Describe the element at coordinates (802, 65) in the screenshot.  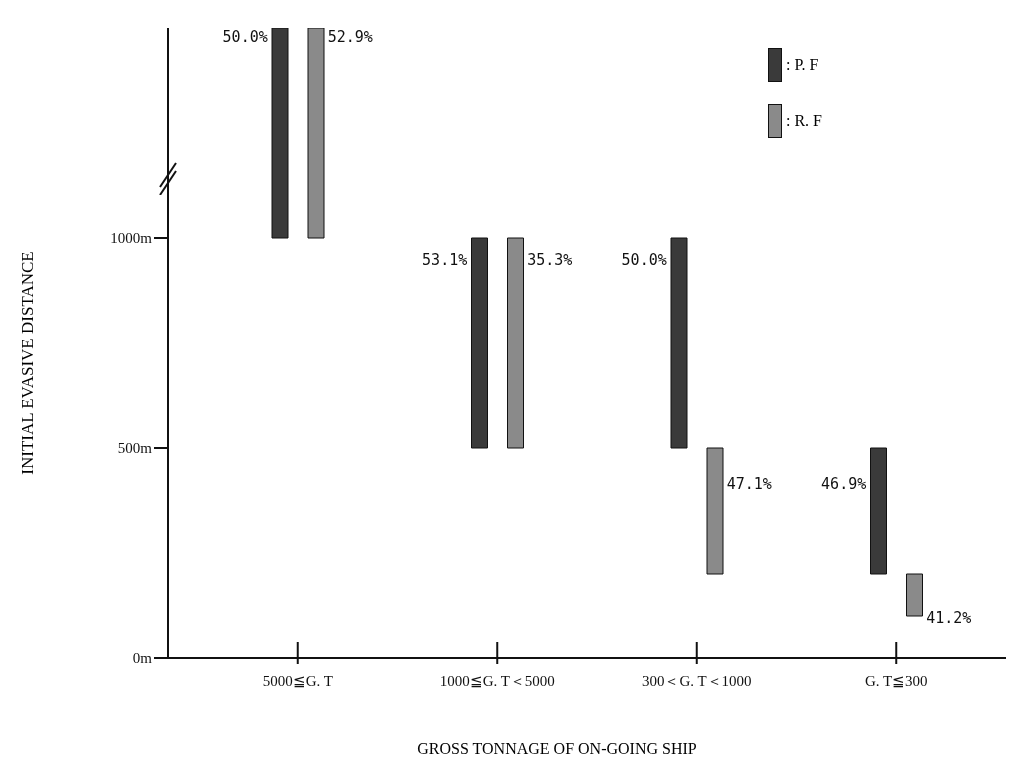
I see `legend-label: : P. F` at that location.